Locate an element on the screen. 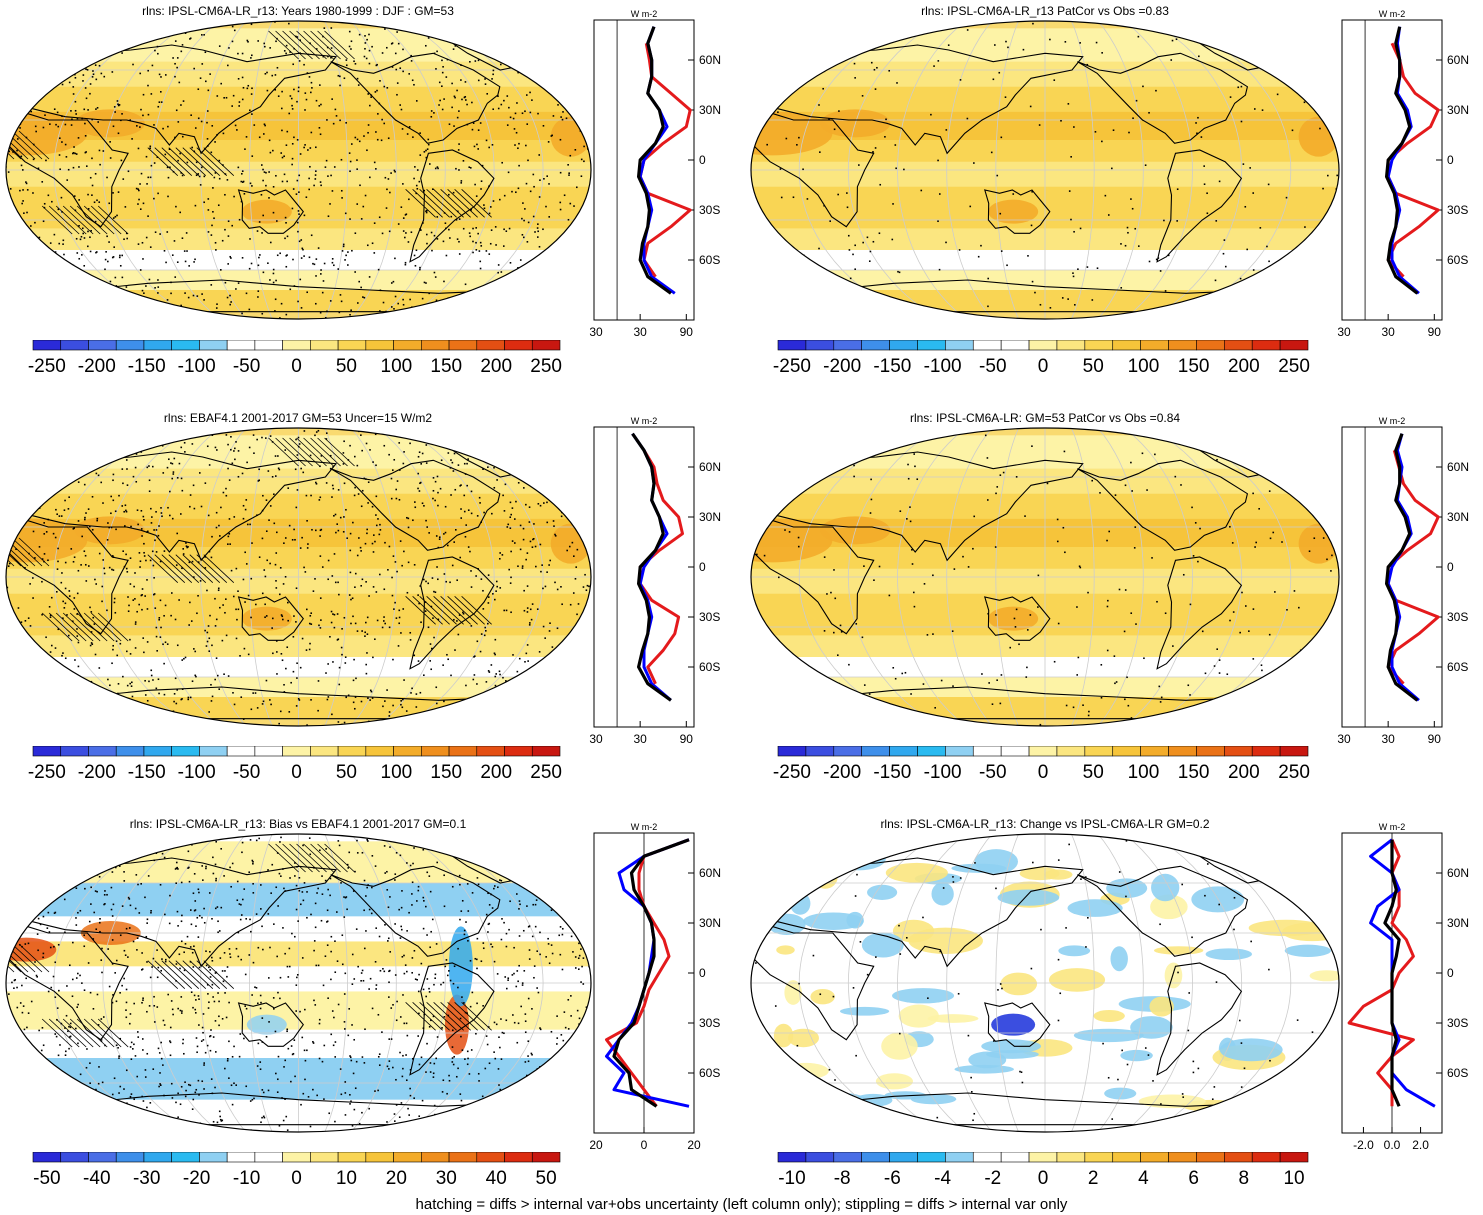  colorbar-label: 30 is located at coordinates (446, 1178).